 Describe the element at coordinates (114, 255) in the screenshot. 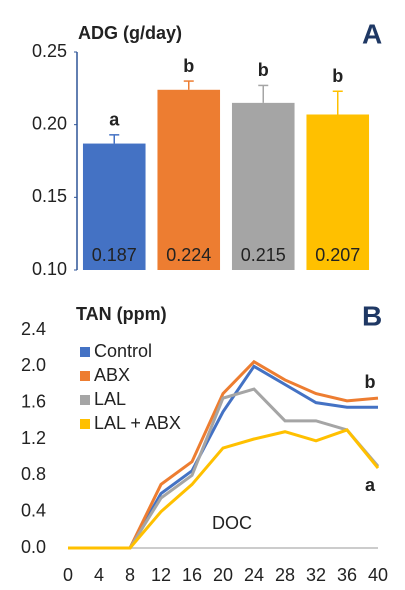

I see `value-label: 0.187` at that location.